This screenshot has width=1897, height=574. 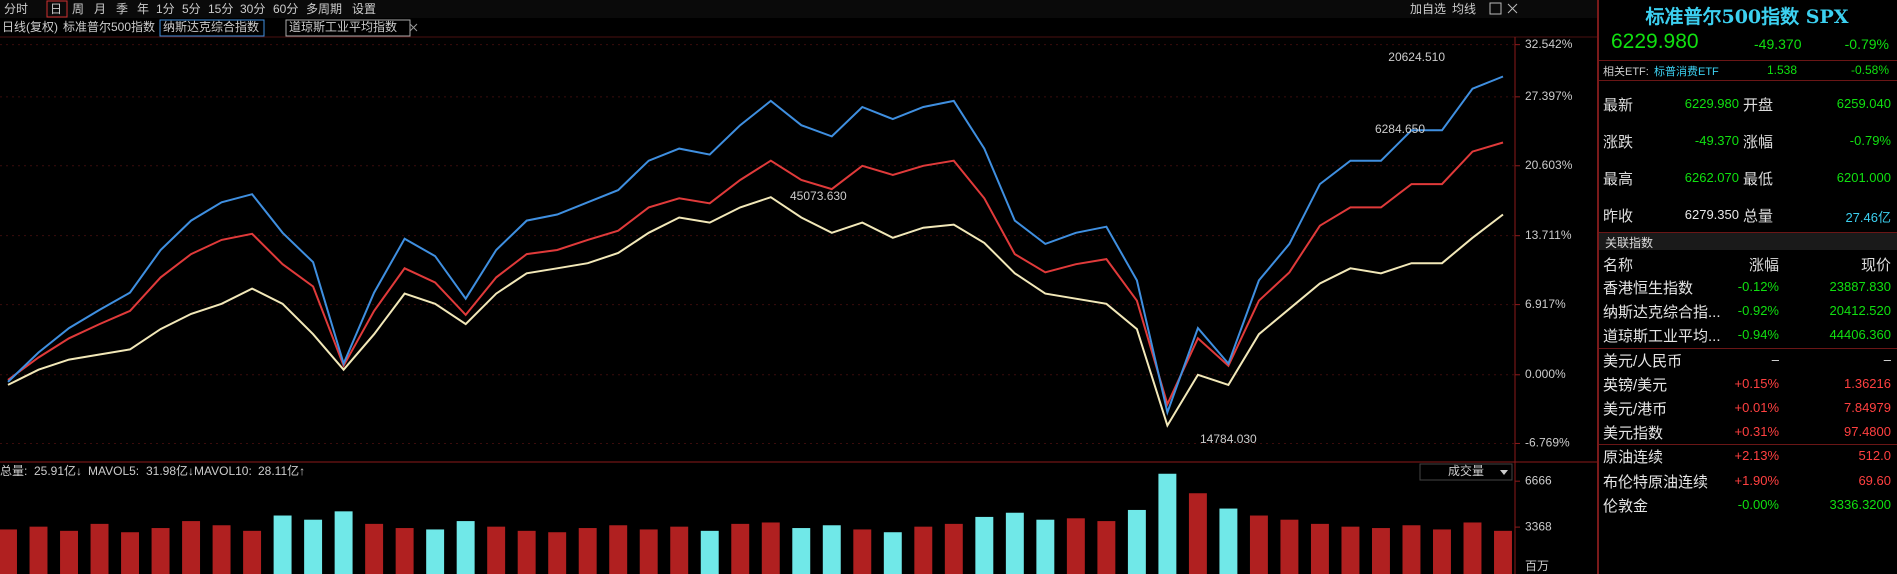 What do you see at coordinates (1549, 44) in the screenshot?
I see `y-tick-label: 32.542%` at bounding box center [1549, 44].